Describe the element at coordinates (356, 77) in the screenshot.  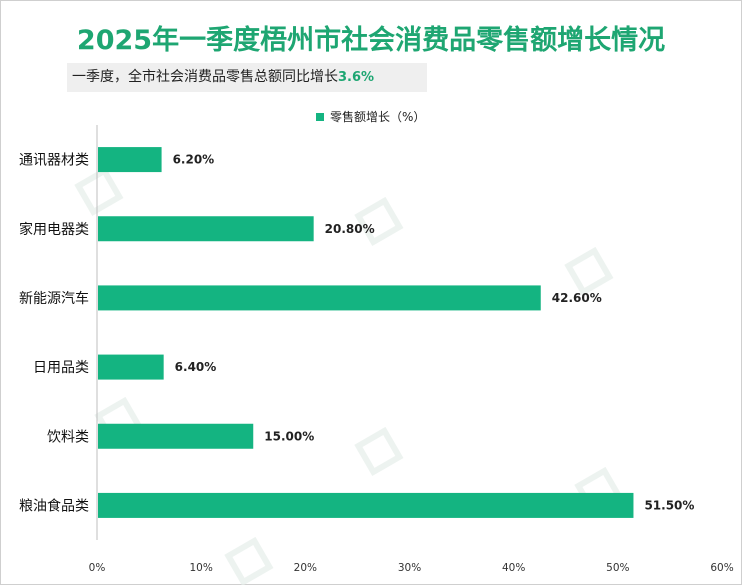
I see `subtitle-growth-value: 3.6%` at that location.